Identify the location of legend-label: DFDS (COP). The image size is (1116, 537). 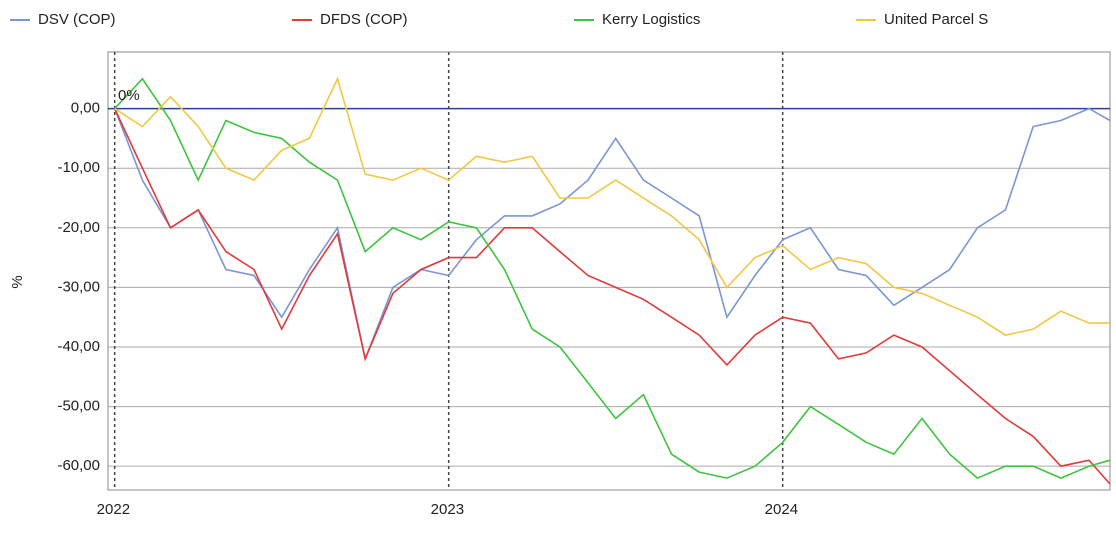
(364, 19).